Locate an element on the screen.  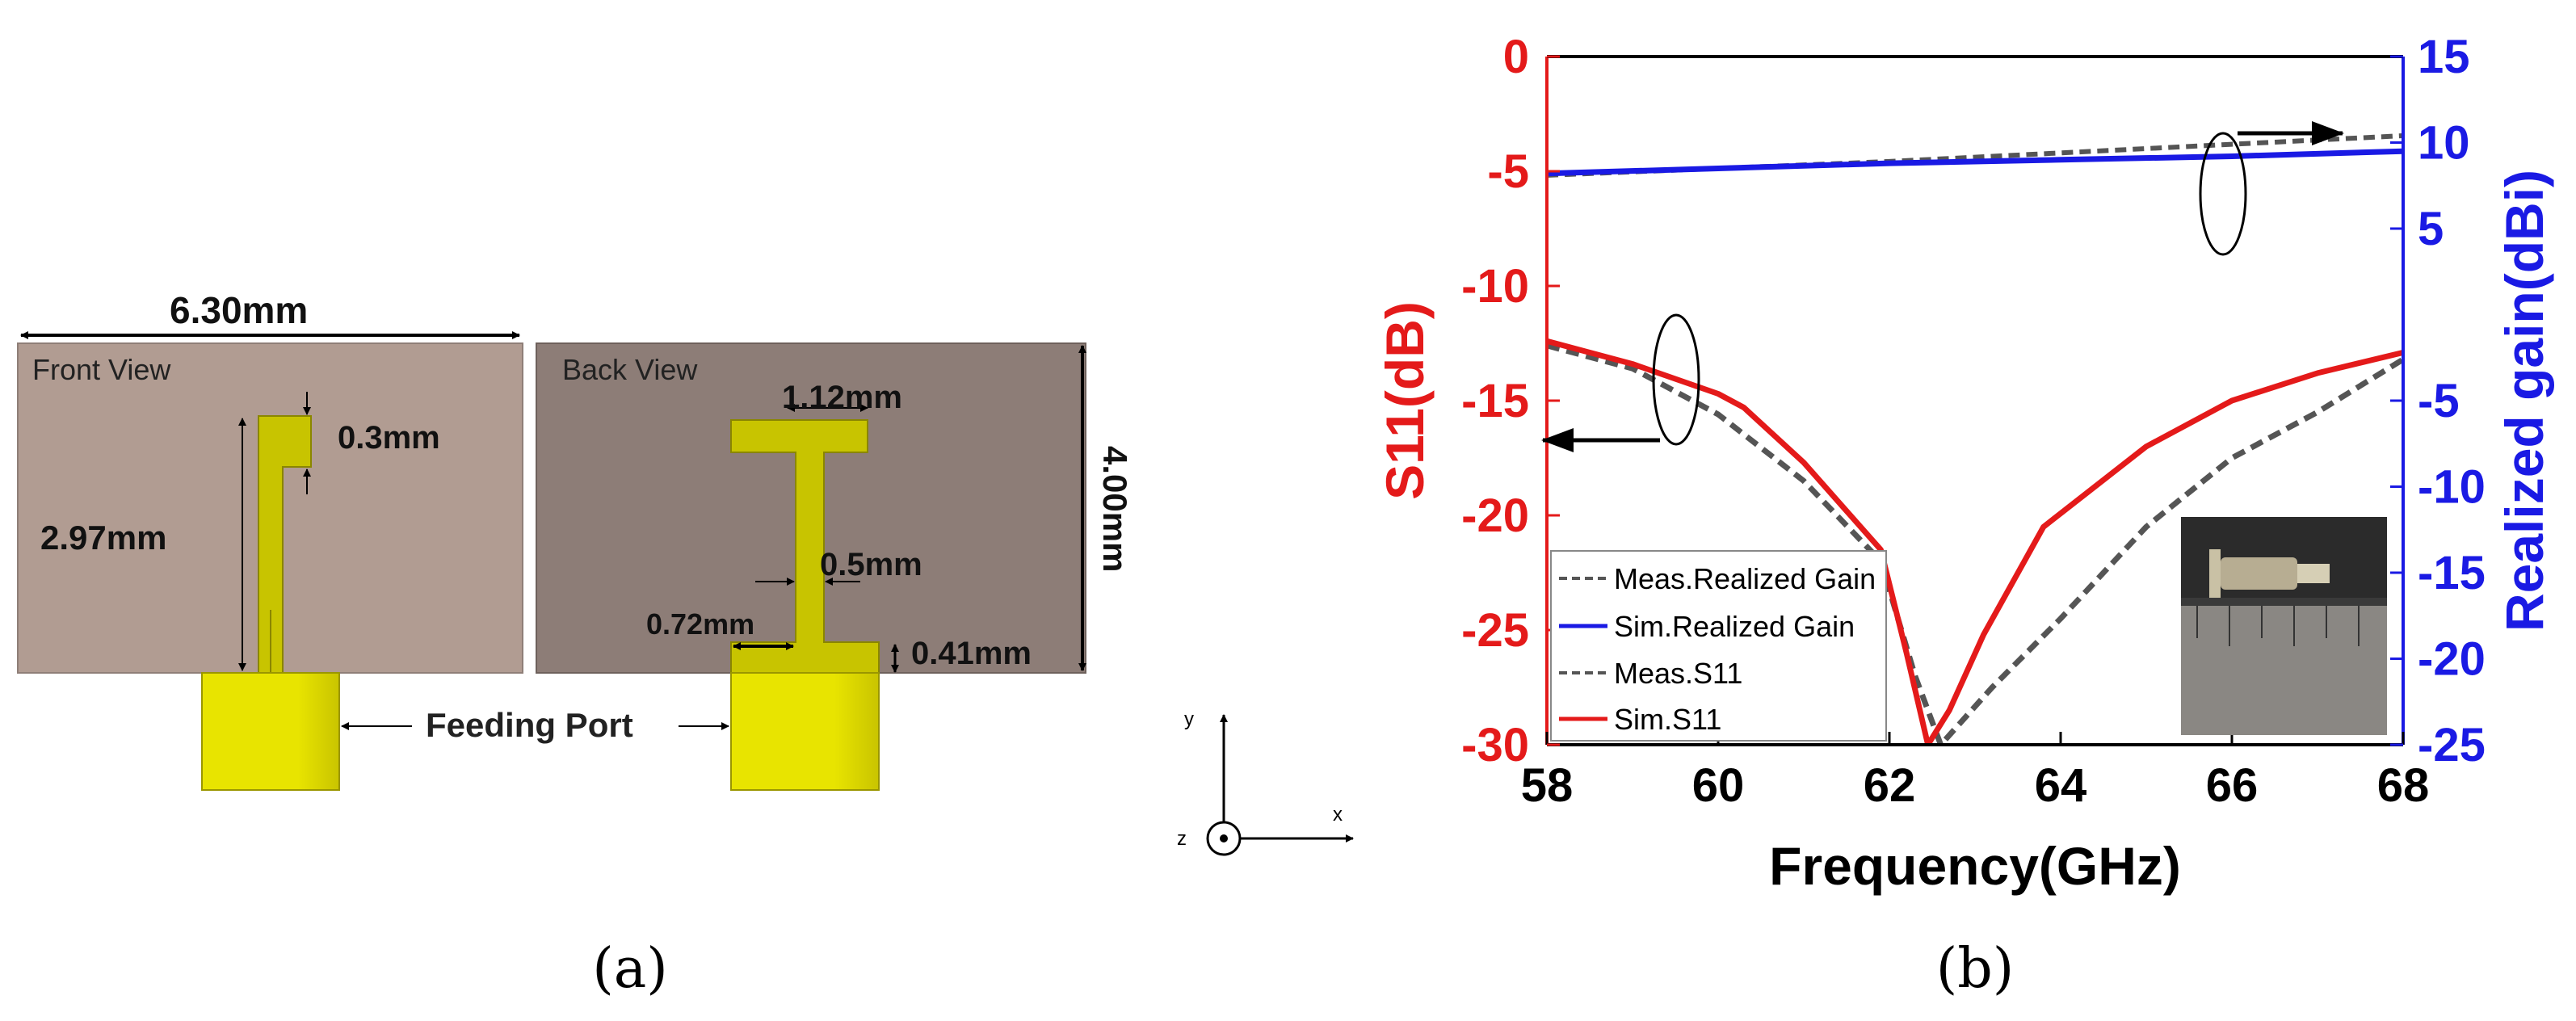
x-tick-label: 60 is located at coordinates (1718, 785).